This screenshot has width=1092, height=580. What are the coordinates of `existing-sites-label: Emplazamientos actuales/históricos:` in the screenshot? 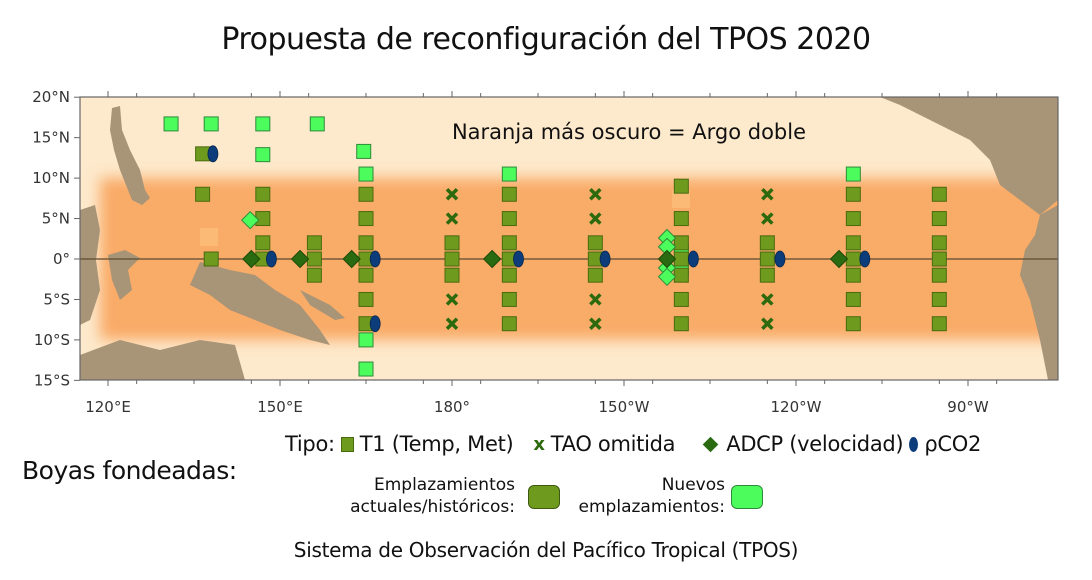 It's located at (422, 496).